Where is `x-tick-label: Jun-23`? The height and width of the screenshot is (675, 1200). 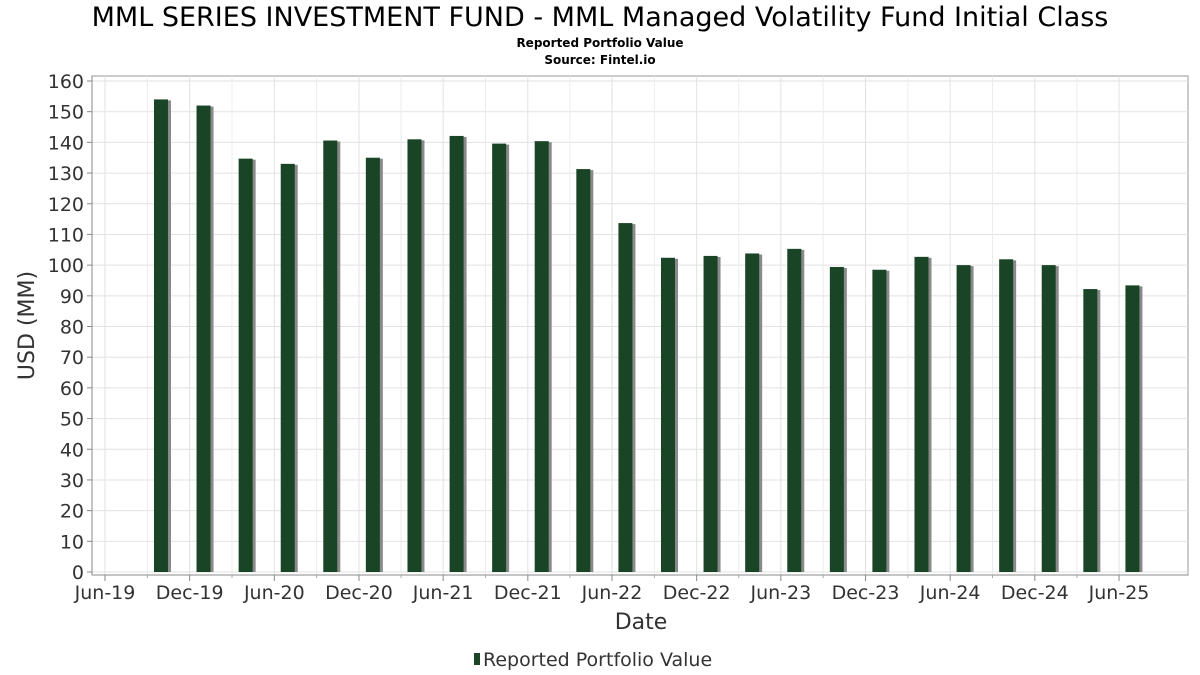 x-tick-label: Jun-23 is located at coordinates (780, 593).